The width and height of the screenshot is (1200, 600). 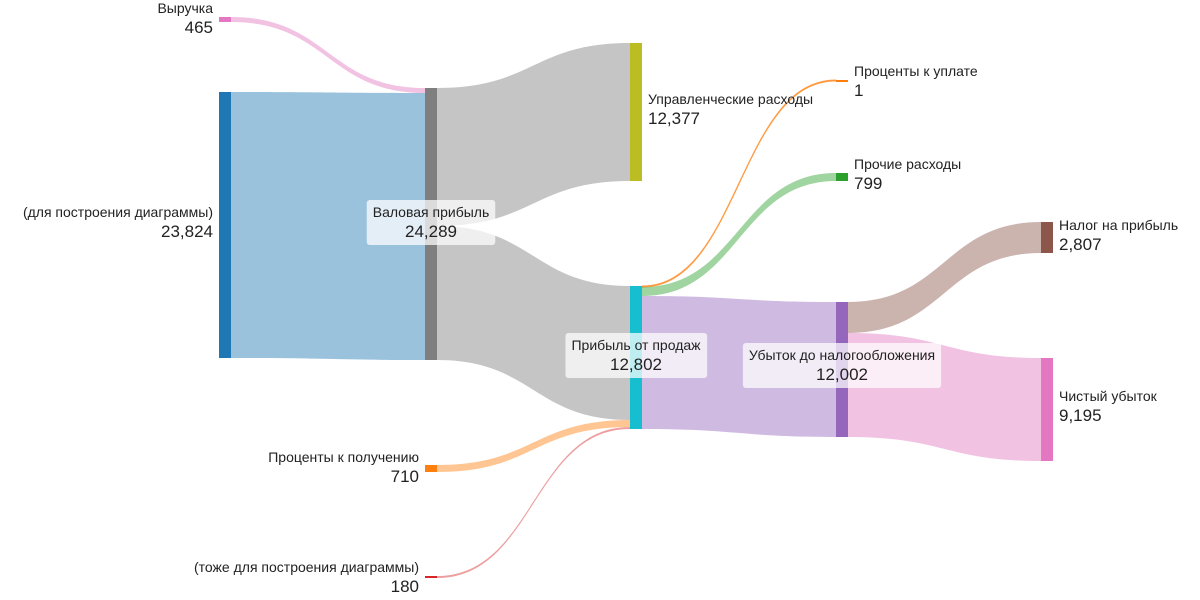 I want to click on node-label-tax: Налог на прибыль 2,807, so click(x=1118, y=235).